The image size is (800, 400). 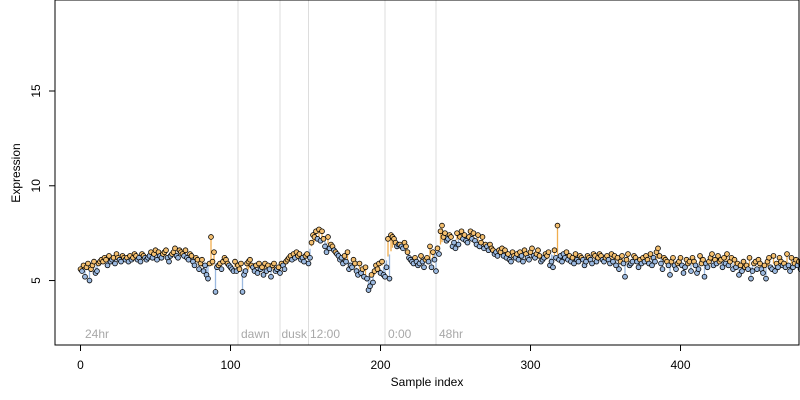 What do you see at coordinates (325, 334) in the screenshot?
I see `phase-label: 12:00` at bounding box center [325, 334].